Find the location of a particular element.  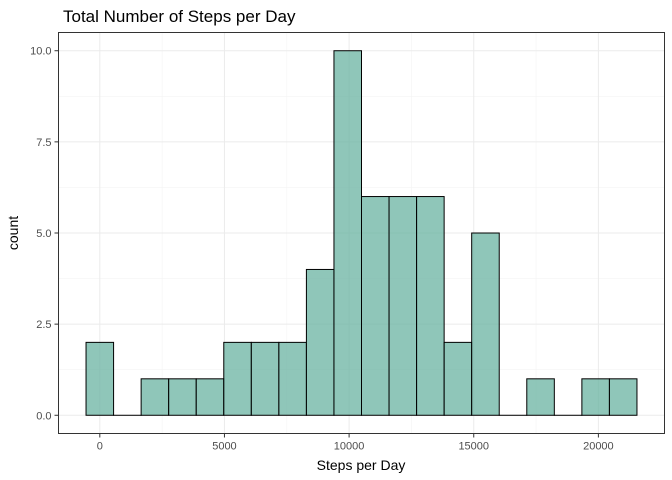

y-axis-title: count is located at coordinates (13, 233).